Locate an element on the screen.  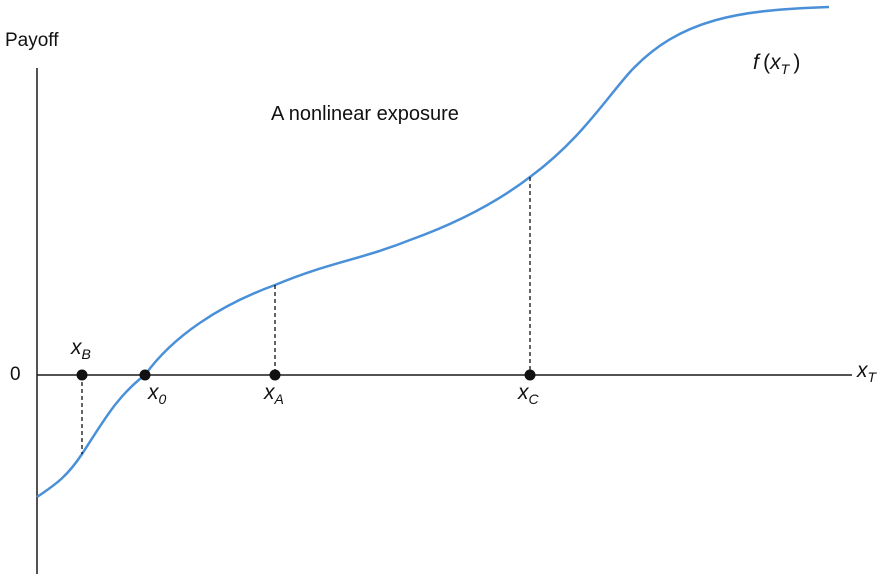
diagram-caption: A nonlinear exposure is located at coordinates (365, 114).